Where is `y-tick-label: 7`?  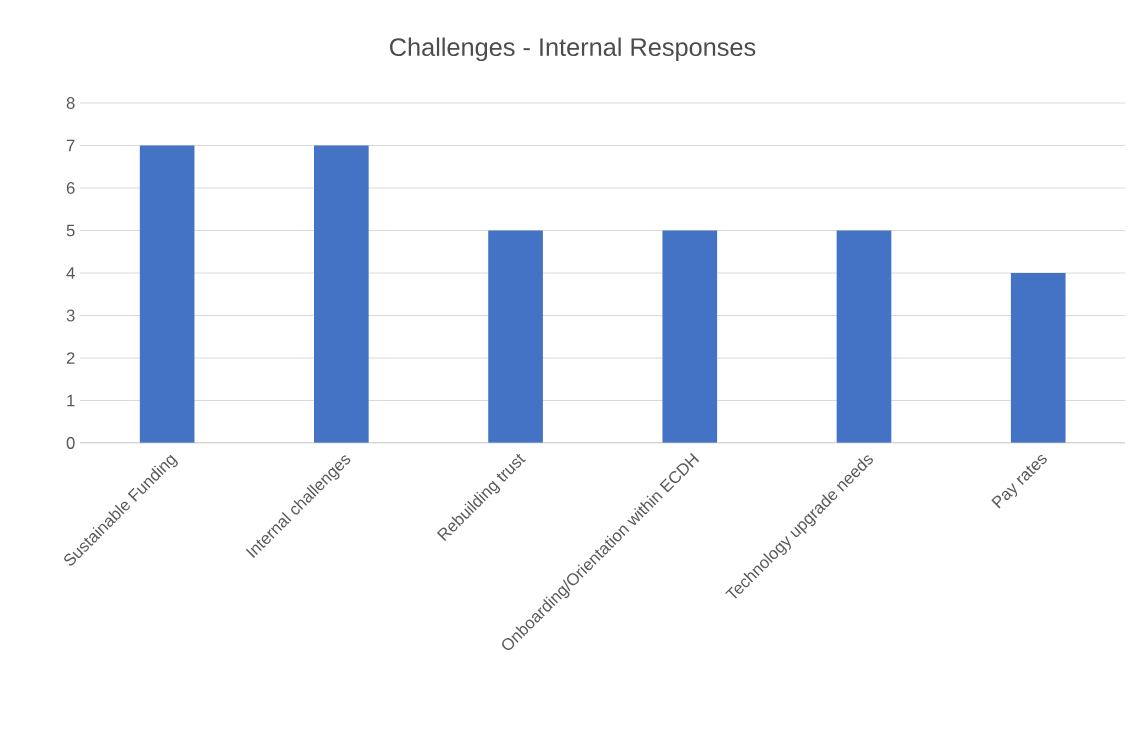
y-tick-label: 7 is located at coordinates (70, 145).